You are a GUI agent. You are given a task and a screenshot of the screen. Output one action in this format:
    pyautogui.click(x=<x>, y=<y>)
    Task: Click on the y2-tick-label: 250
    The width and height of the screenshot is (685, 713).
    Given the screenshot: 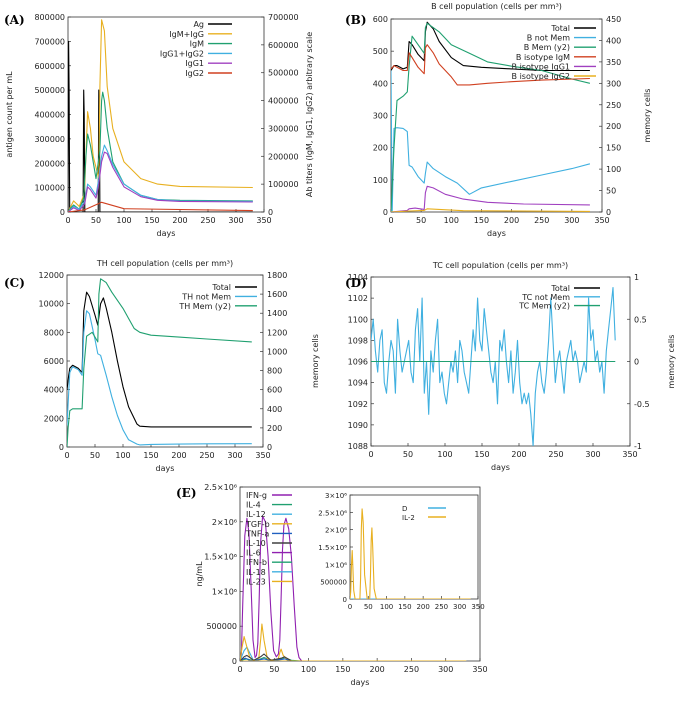 What is the action you would take?
    pyautogui.click(x=613, y=105)
    